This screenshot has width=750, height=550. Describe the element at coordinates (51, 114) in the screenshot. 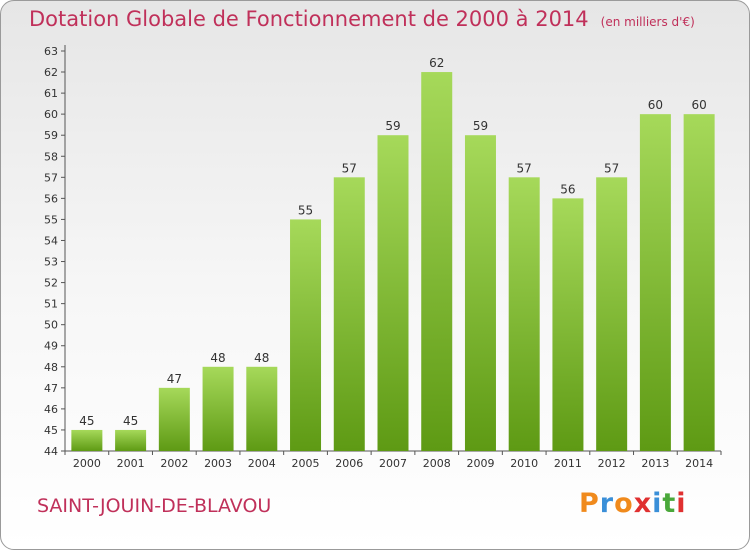

I see `y-tick-label: 60` at that location.